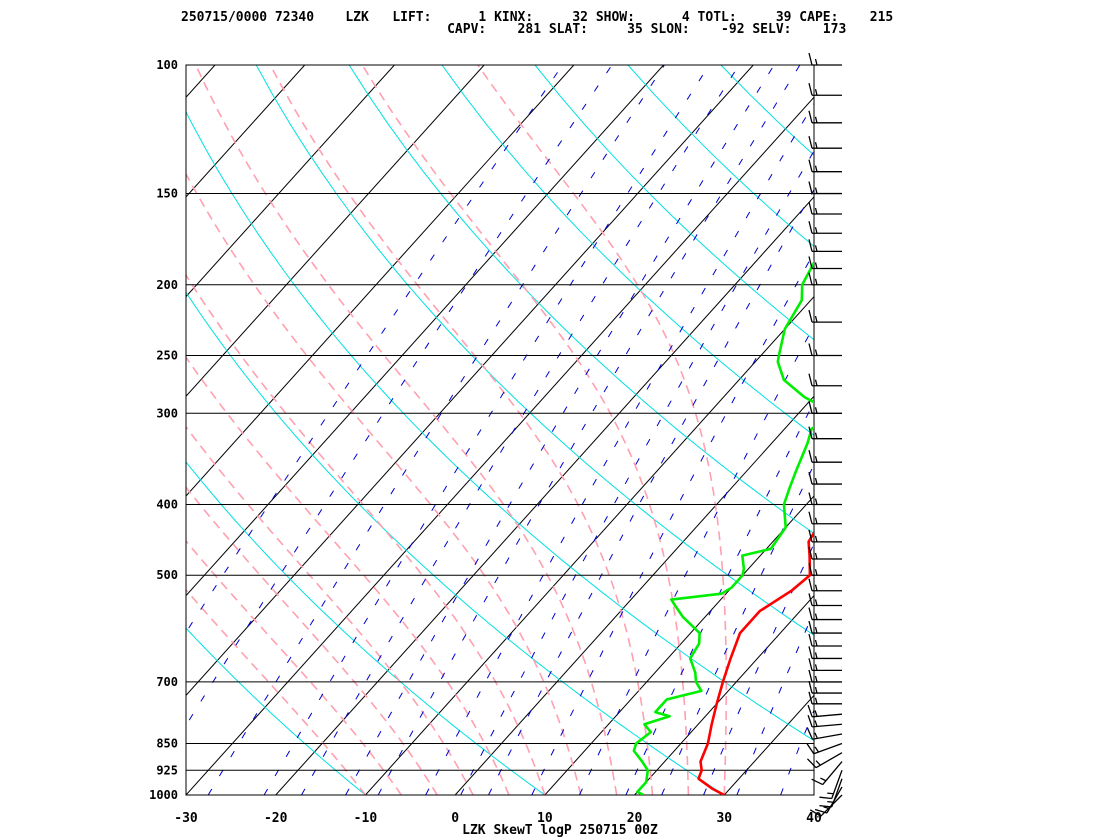 This screenshot has width=1120, height=840. What do you see at coordinates (167, 743) in the screenshot?
I see `pressure-tick-850: 850` at bounding box center [167, 743].